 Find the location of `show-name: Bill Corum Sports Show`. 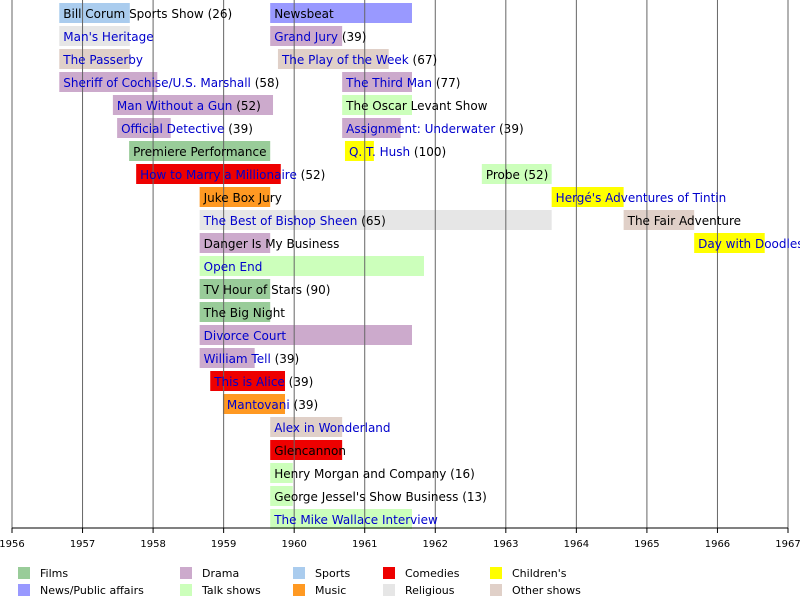

show-name: Bill Corum Sports Show is located at coordinates (133, 14).